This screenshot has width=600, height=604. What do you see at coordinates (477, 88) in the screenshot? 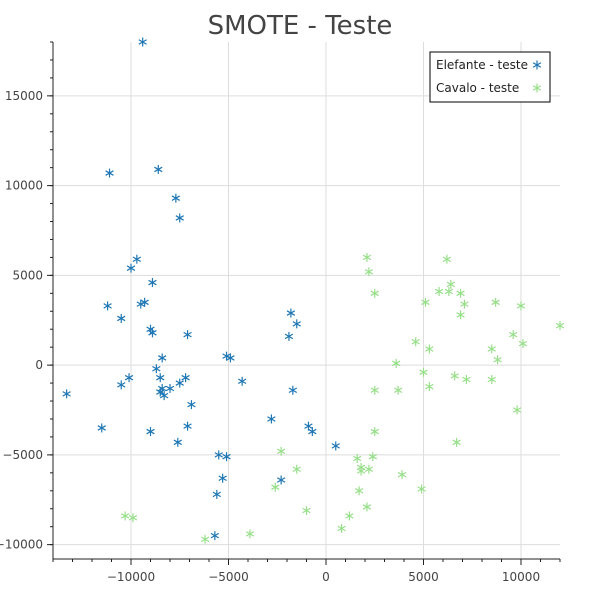
I see `legend-label-cavalo: Cavalo - teste` at bounding box center [477, 88].